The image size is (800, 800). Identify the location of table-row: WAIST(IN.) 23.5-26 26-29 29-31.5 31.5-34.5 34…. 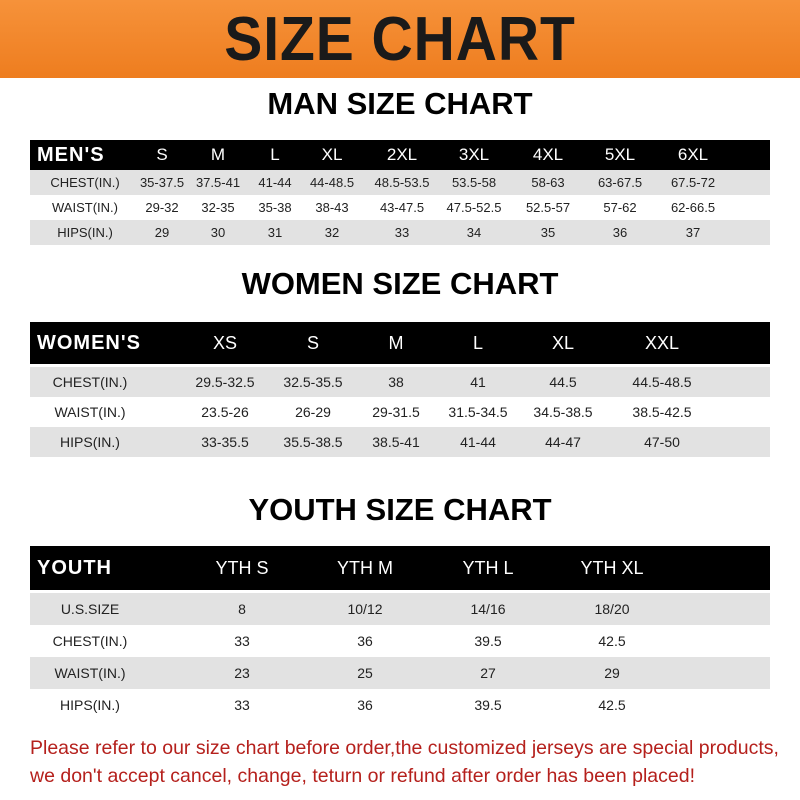
(400, 412).